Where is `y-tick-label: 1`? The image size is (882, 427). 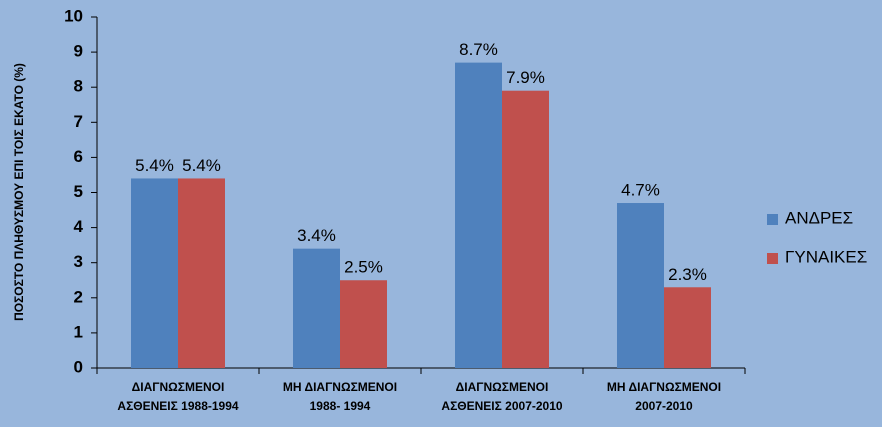 y-tick-label: 1 is located at coordinates (78, 331).